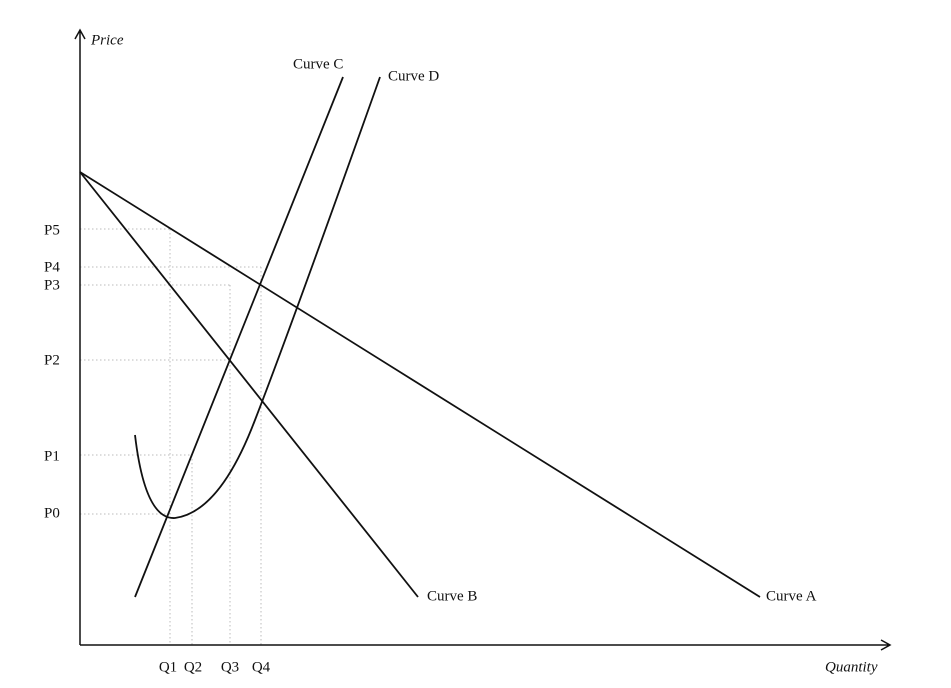 This screenshot has width=951, height=688. Describe the element at coordinates (452, 596) in the screenshot. I see `curve-label: Curve B` at that location.